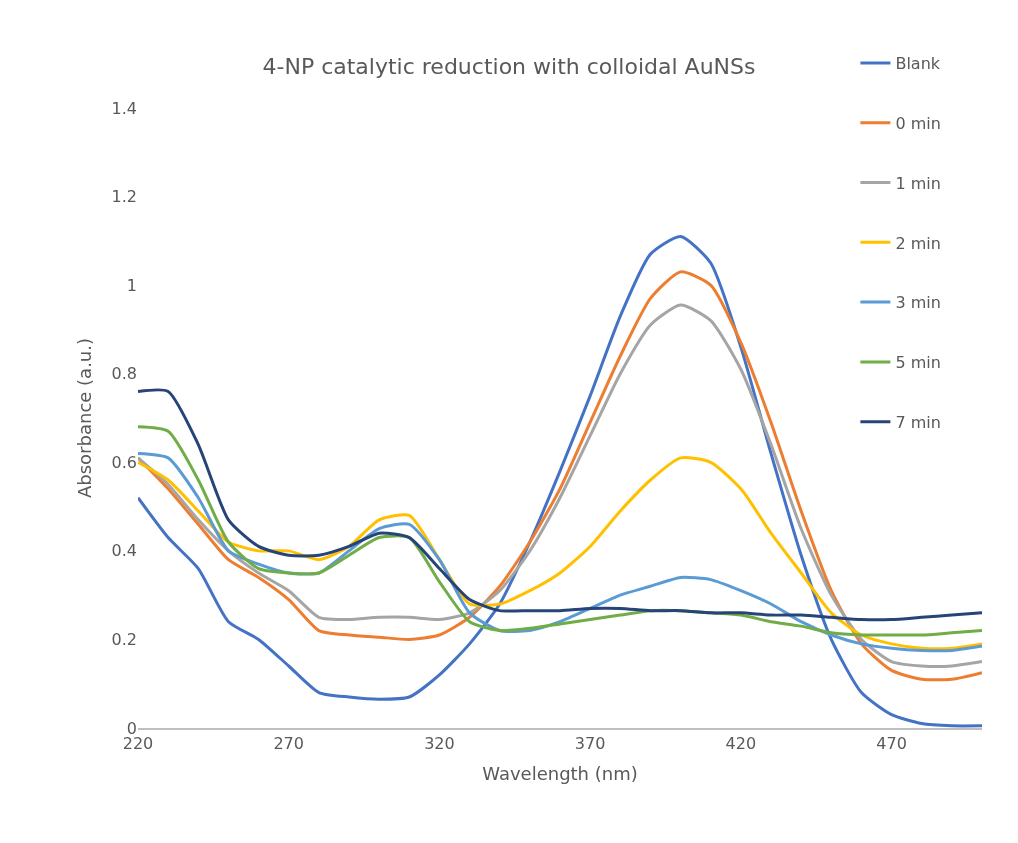 The width and height of the screenshot is (1018, 843). I want to click on x-tick-label: 470, so click(891, 743).